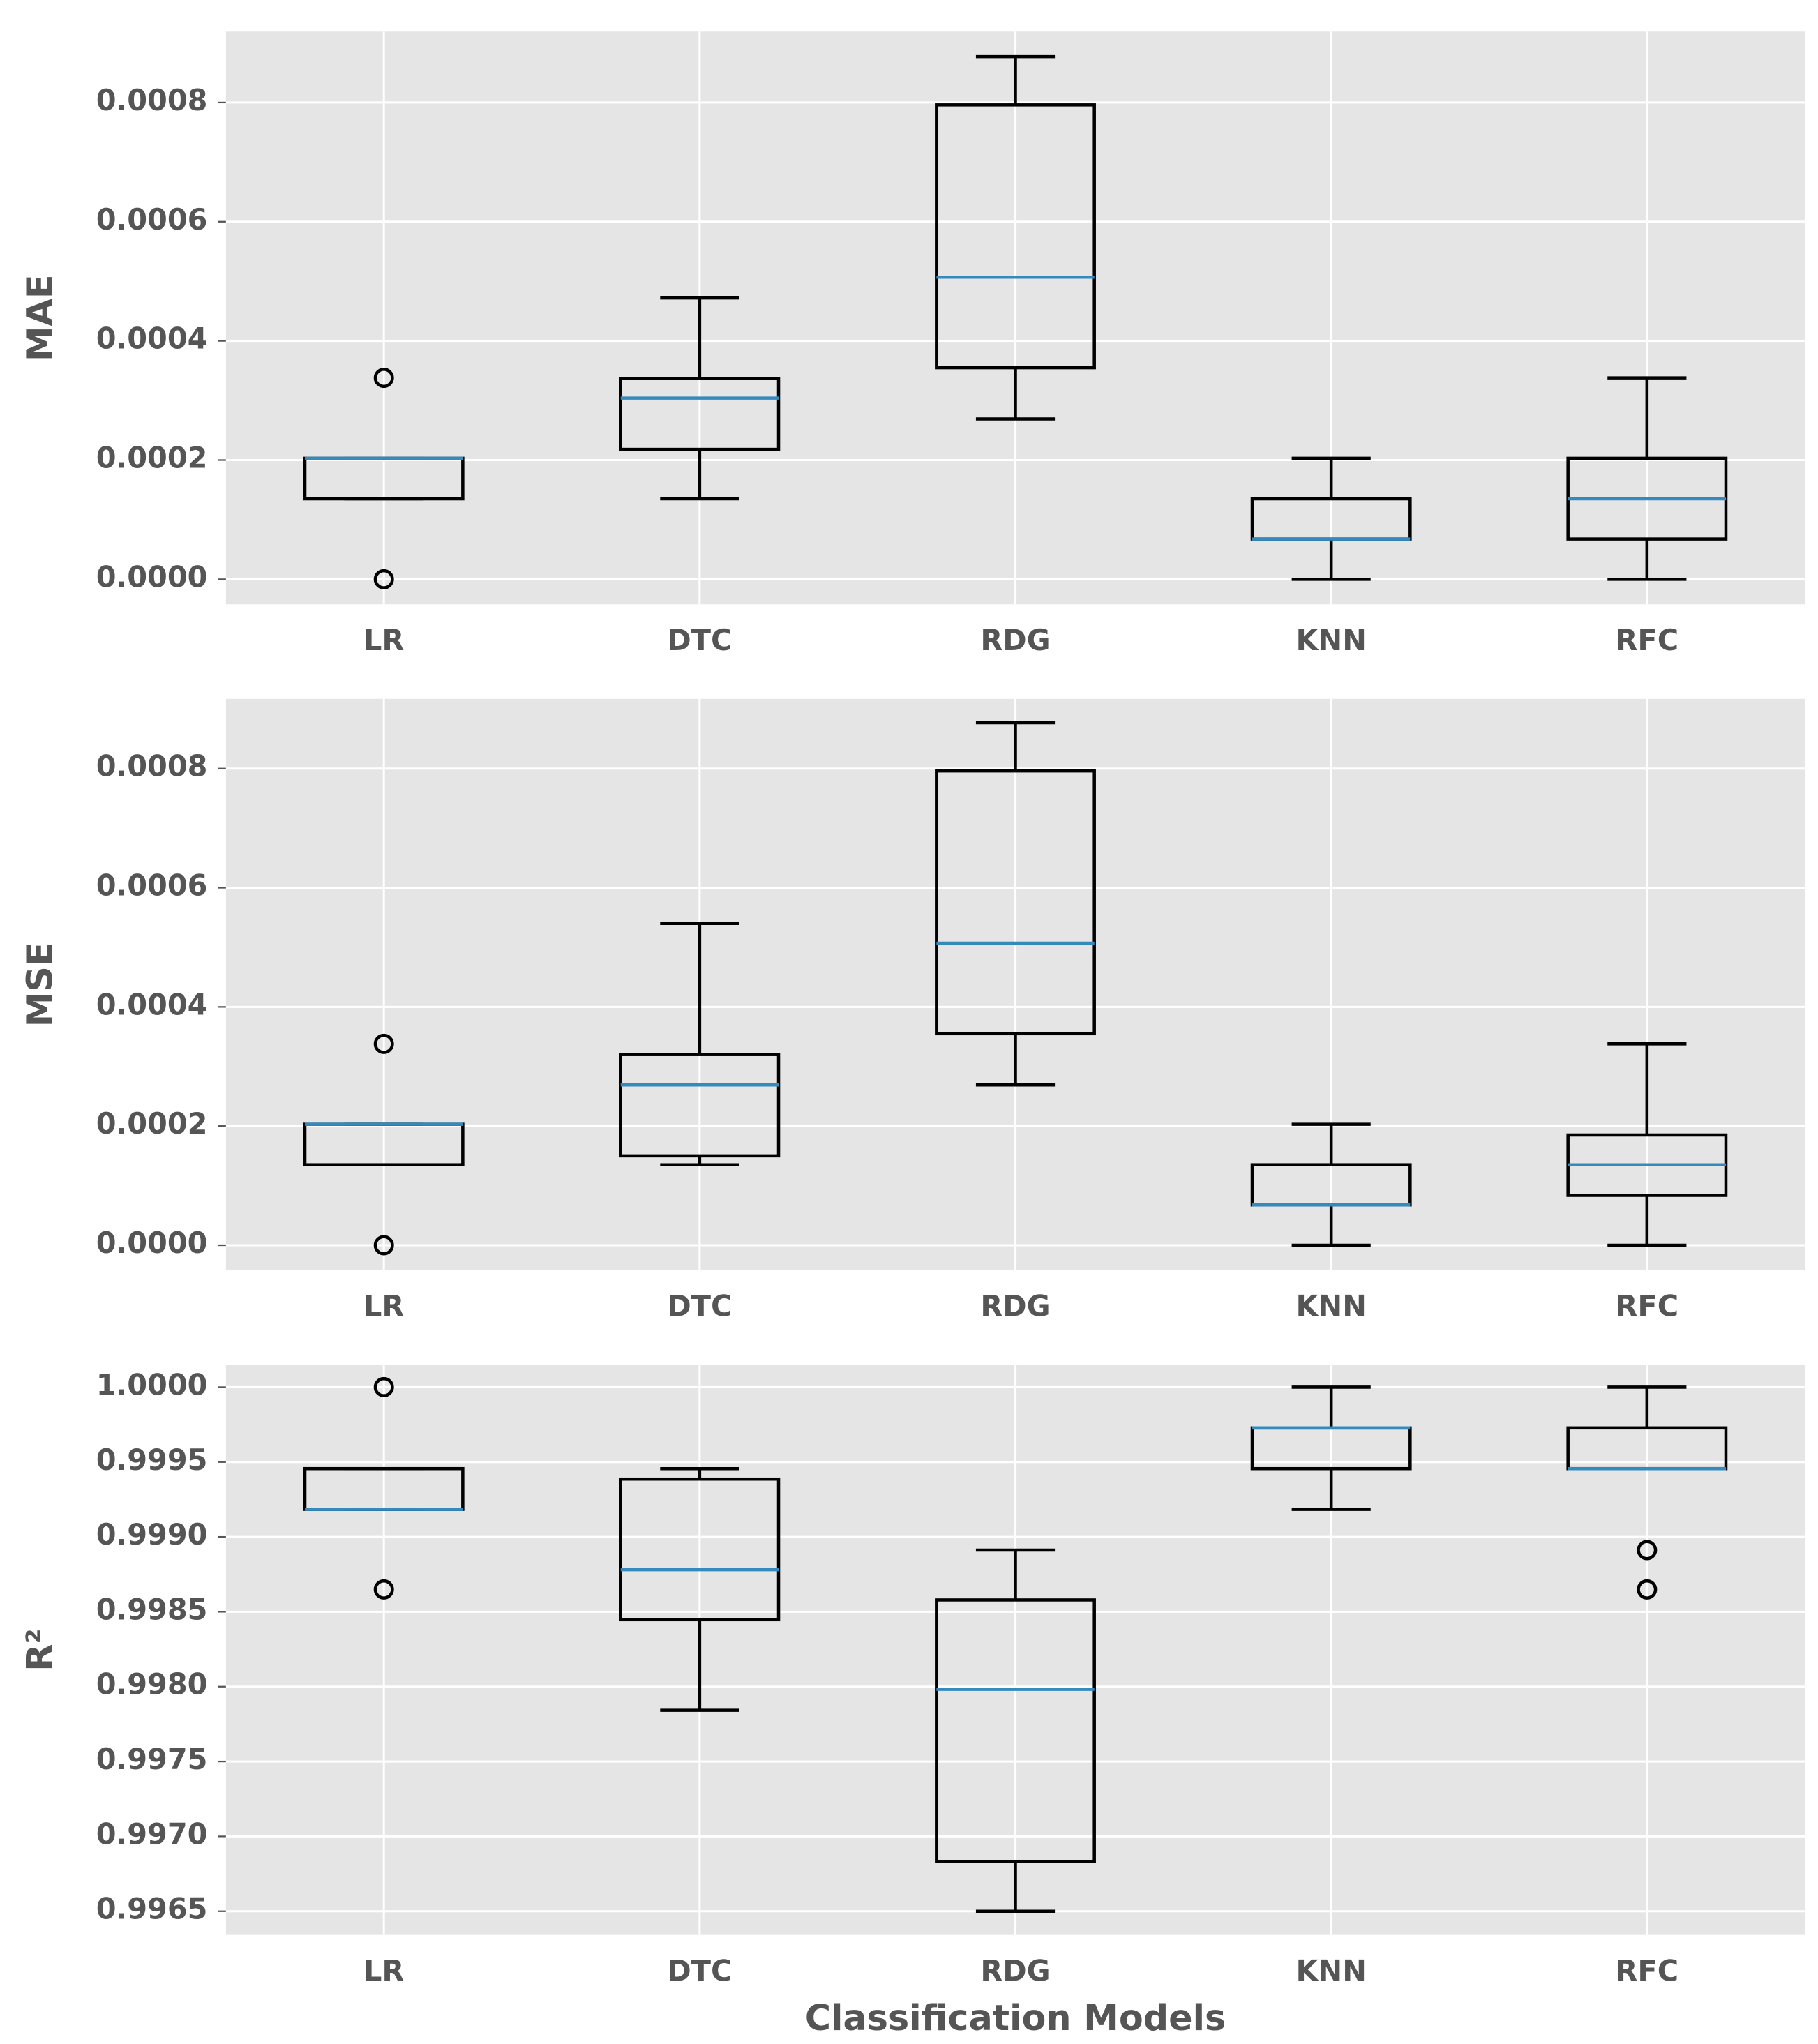  I want to click on y-tick-label: 0.9985, so click(152, 1609).